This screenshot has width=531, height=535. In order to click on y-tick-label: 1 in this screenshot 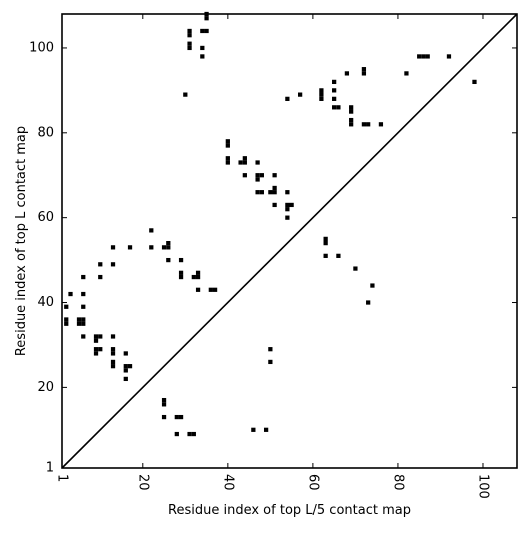, I will do `click(50, 468)`.